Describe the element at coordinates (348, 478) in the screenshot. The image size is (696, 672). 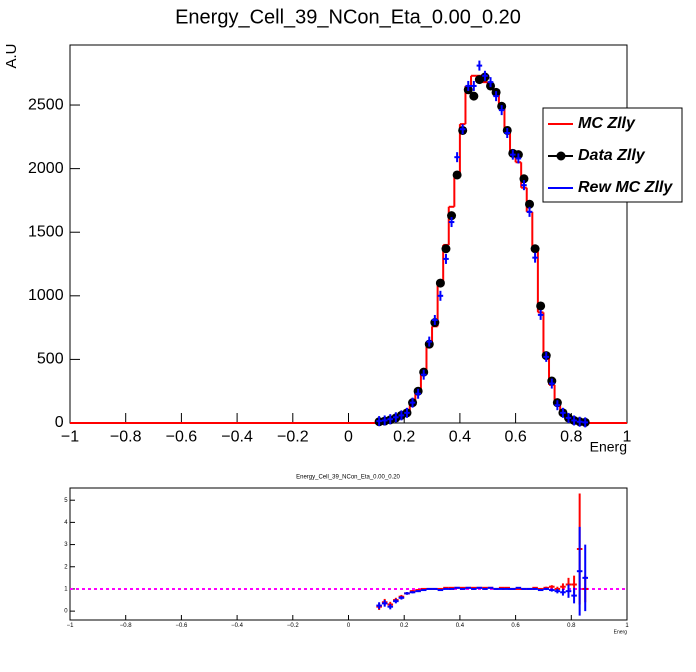
I see `ratio-title: Energy_Cell_39_NCon_Eta_0.00_0.20` at that location.